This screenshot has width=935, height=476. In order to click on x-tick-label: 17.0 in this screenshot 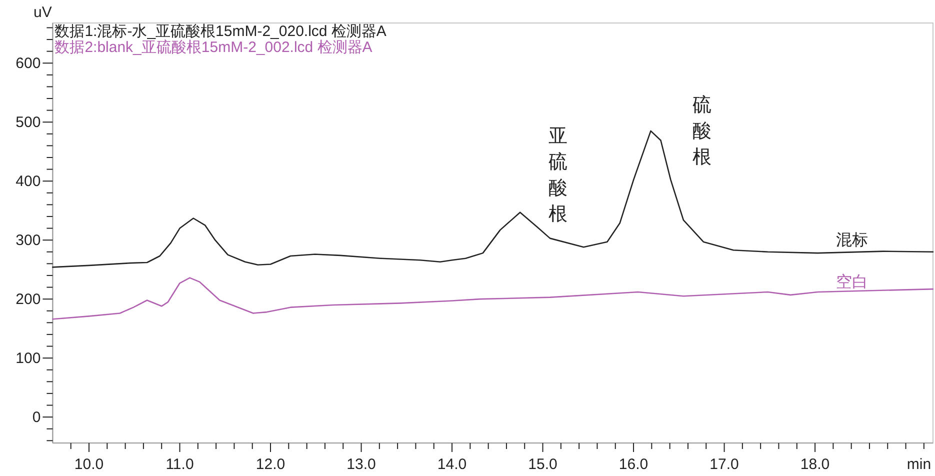, I will do `click(724, 464)`.